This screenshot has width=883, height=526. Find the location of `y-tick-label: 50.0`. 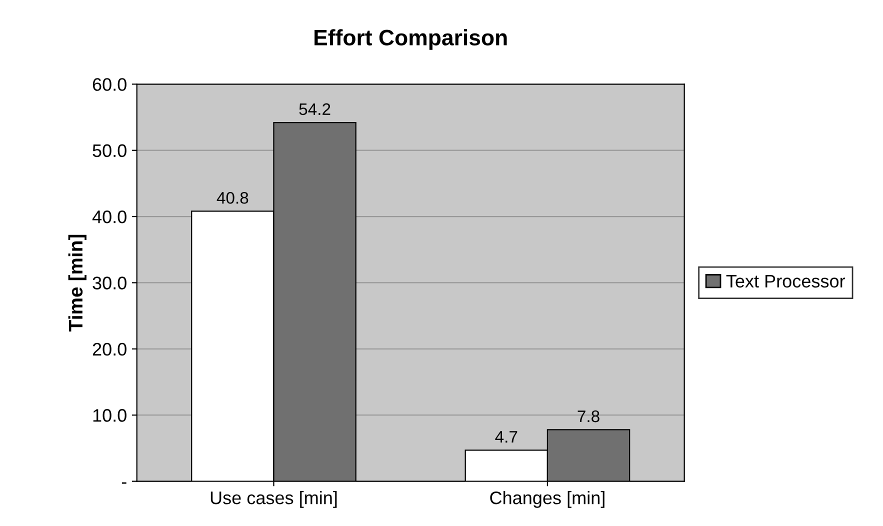

y-tick-label: 50.0 is located at coordinates (109, 151).